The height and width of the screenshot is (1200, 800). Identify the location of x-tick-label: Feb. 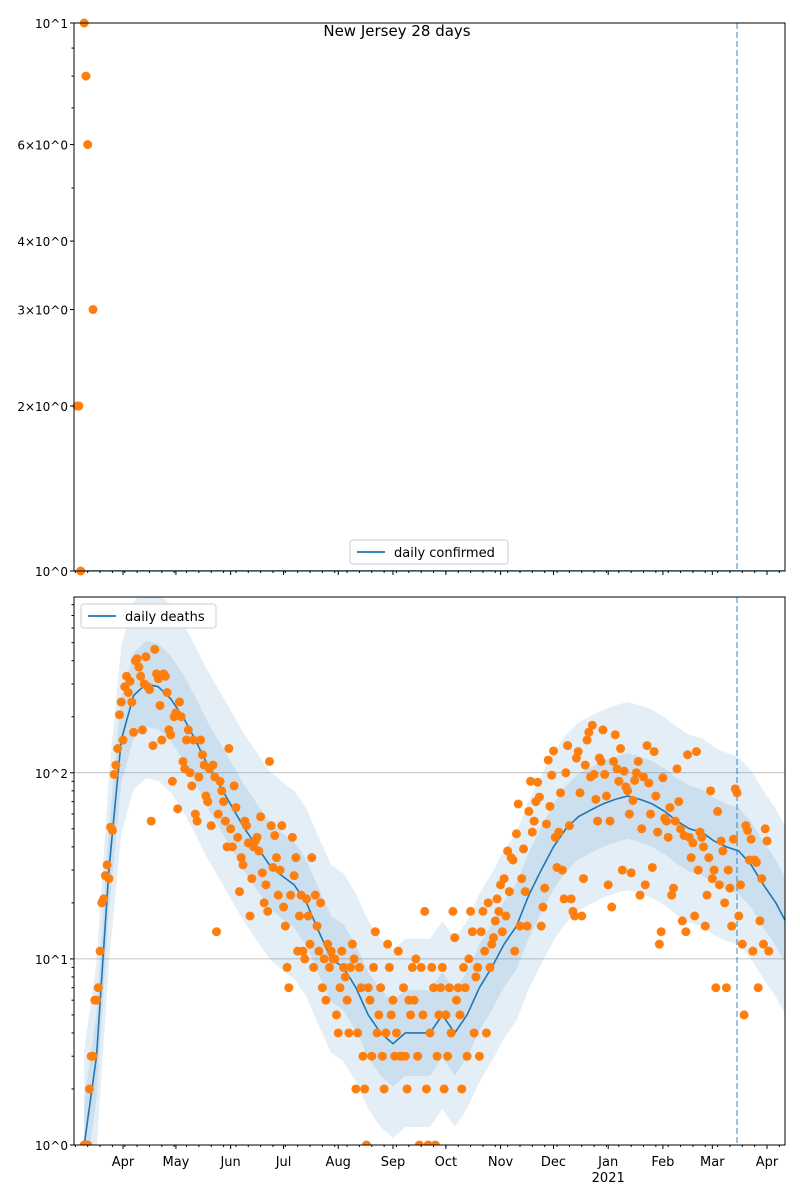
(662, 1162).